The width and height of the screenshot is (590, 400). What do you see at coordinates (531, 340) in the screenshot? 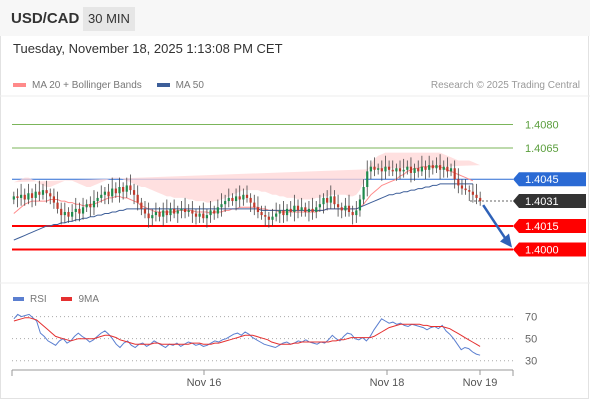
I see `rsi-tick-label-50: 50` at bounding box center [531, 340].